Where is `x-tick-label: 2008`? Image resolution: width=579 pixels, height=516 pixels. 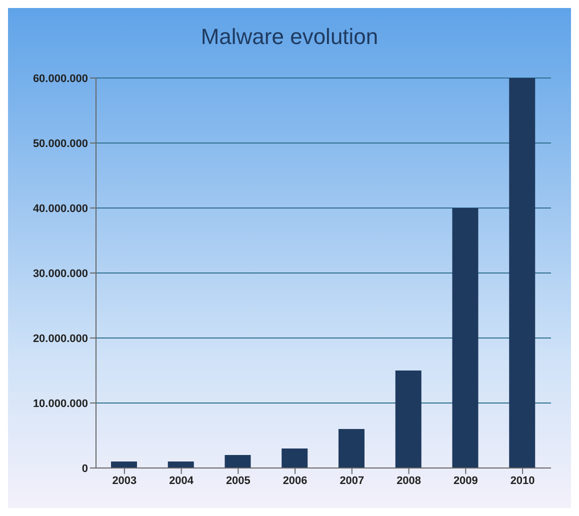 x-tick-label: 2008 is located at coordinates (409, 480).